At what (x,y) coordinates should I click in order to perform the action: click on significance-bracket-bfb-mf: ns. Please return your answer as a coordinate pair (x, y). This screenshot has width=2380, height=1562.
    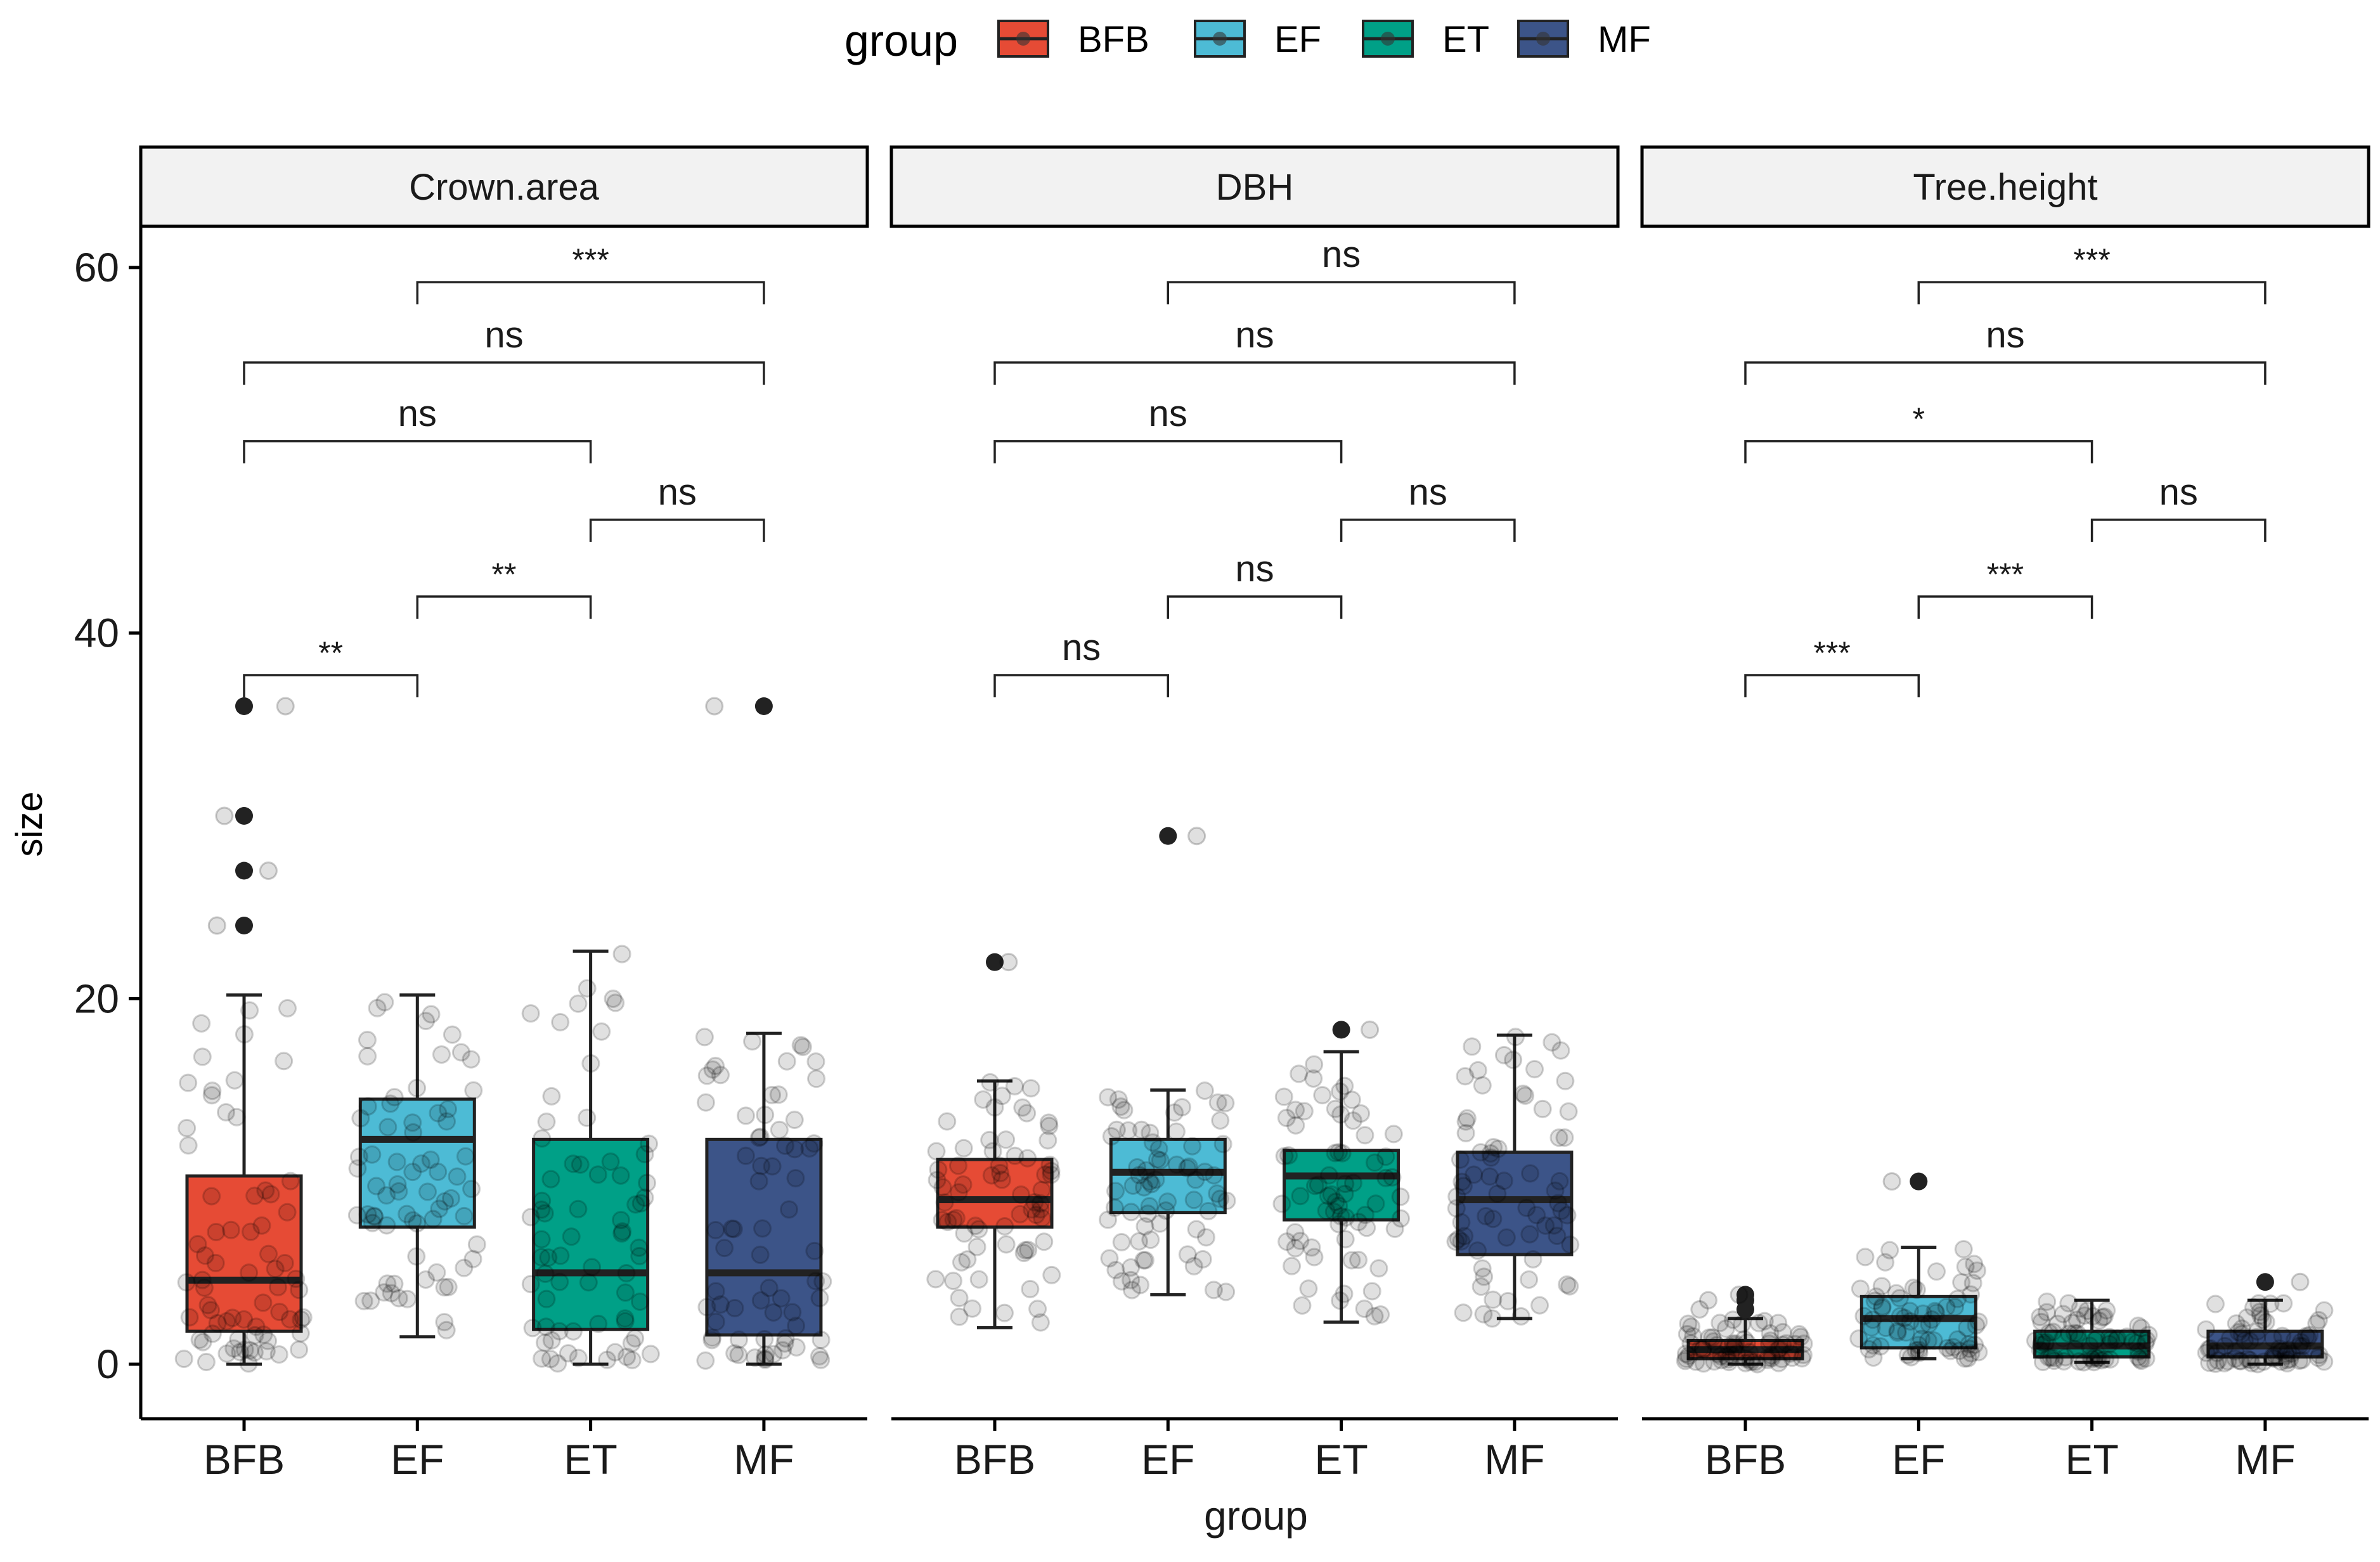
    Looking at the image, I should click on (1254, 349).